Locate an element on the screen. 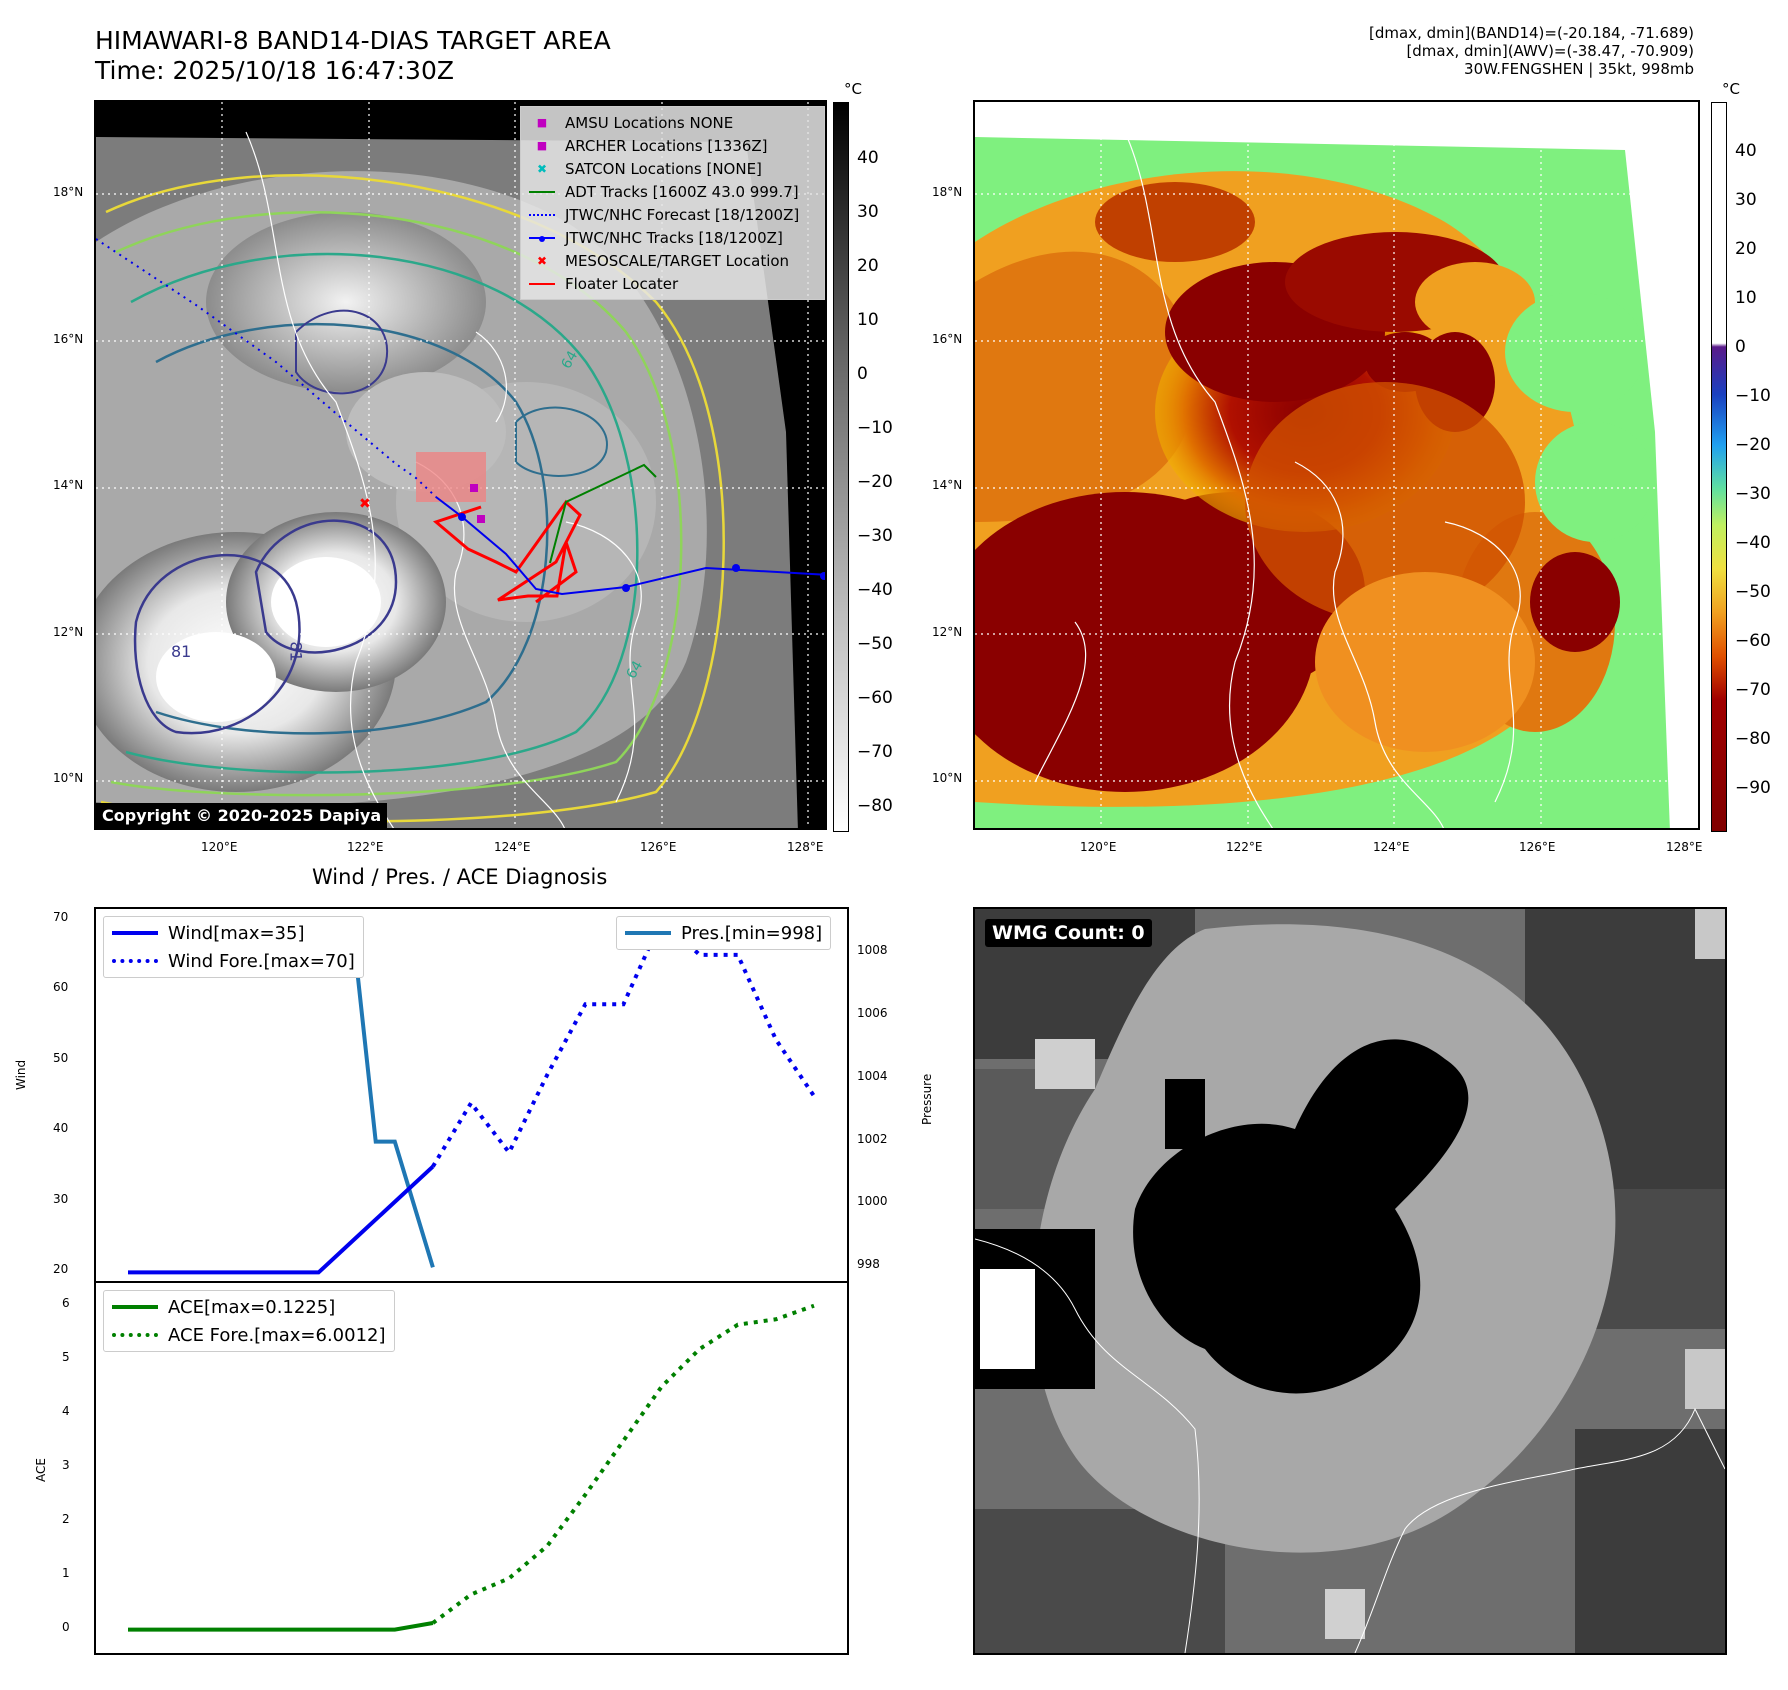  color-colorbar-unit: °C is located at coordinates (1731, 89).